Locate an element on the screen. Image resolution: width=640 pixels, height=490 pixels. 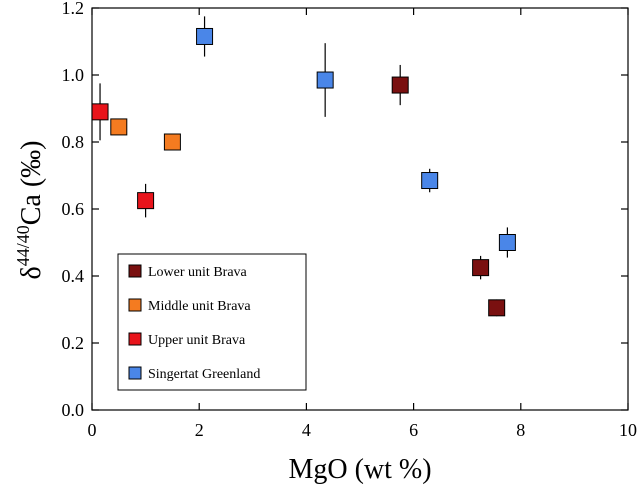
legend-label: Lower unit Brava is located at coordinates (198, 272).